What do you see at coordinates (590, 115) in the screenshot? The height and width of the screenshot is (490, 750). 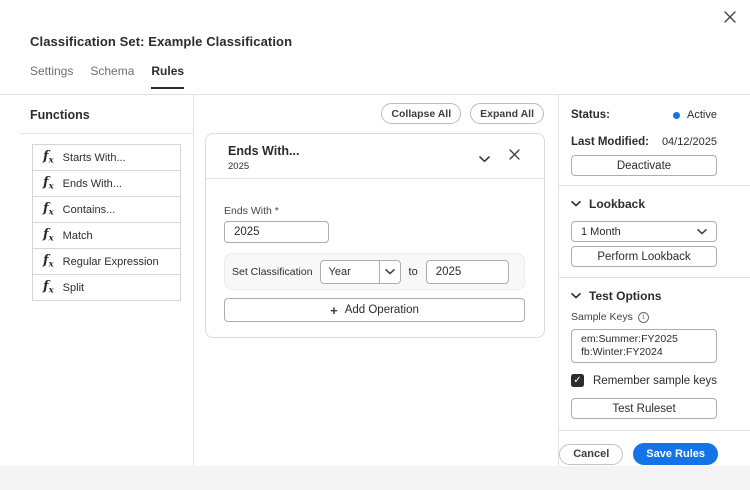 I see `status-label: Status:` at bounding box center [590, 115].